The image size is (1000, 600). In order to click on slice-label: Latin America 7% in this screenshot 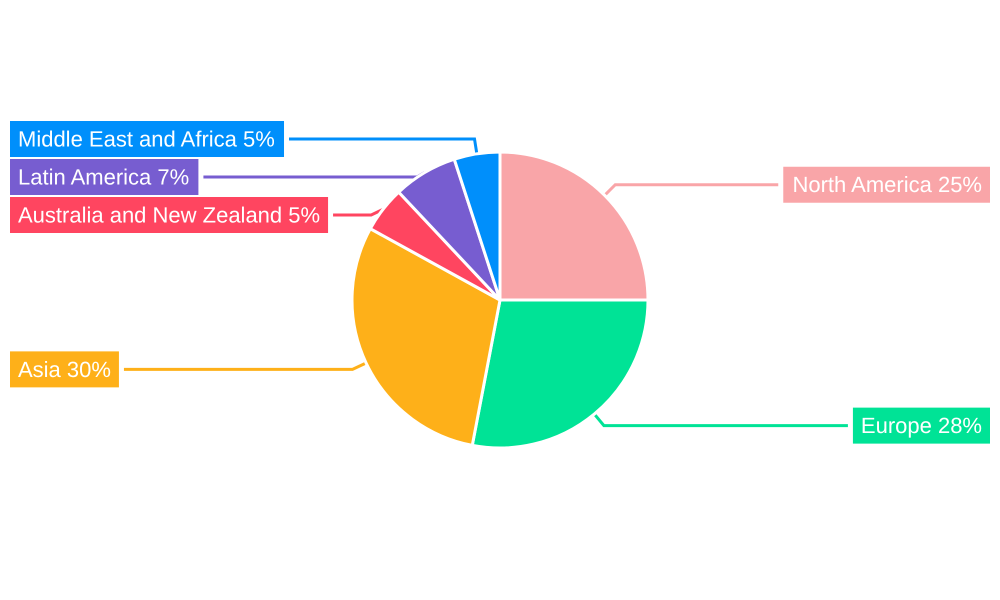, I will do `click(104, 177)`.